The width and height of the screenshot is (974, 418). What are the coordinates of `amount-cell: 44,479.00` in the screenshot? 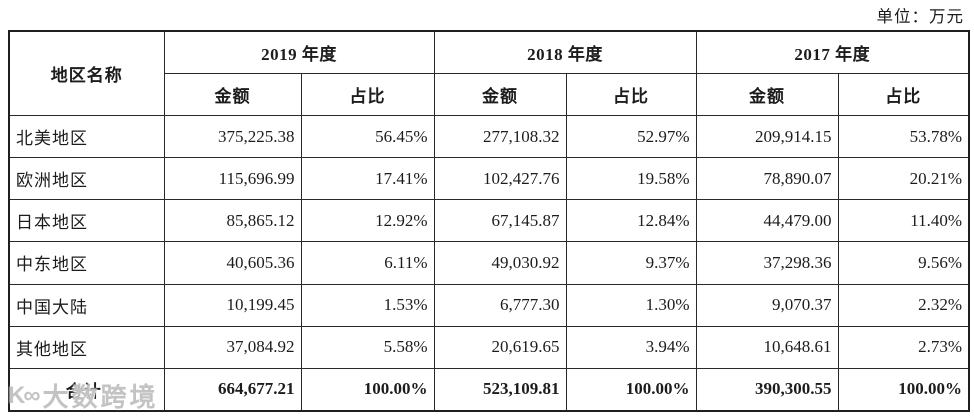 It's located at (767, 221).